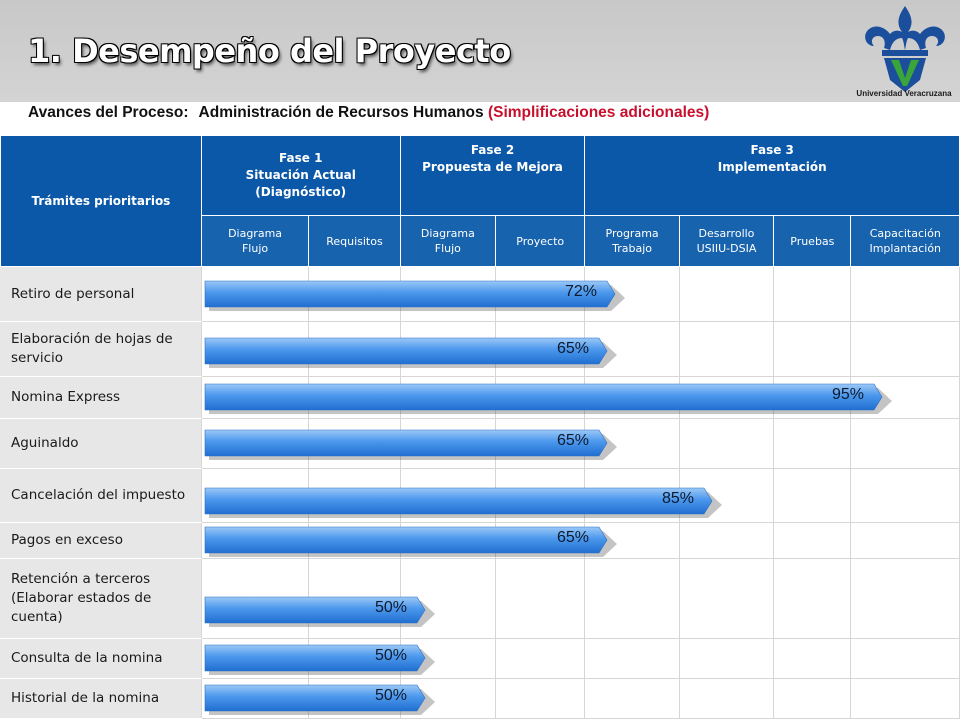  What do you see at coordinates (904, 93) in the screenshot?
I see `logo-caption: Universidad Veracruzana` at bounding box center [904, 93].